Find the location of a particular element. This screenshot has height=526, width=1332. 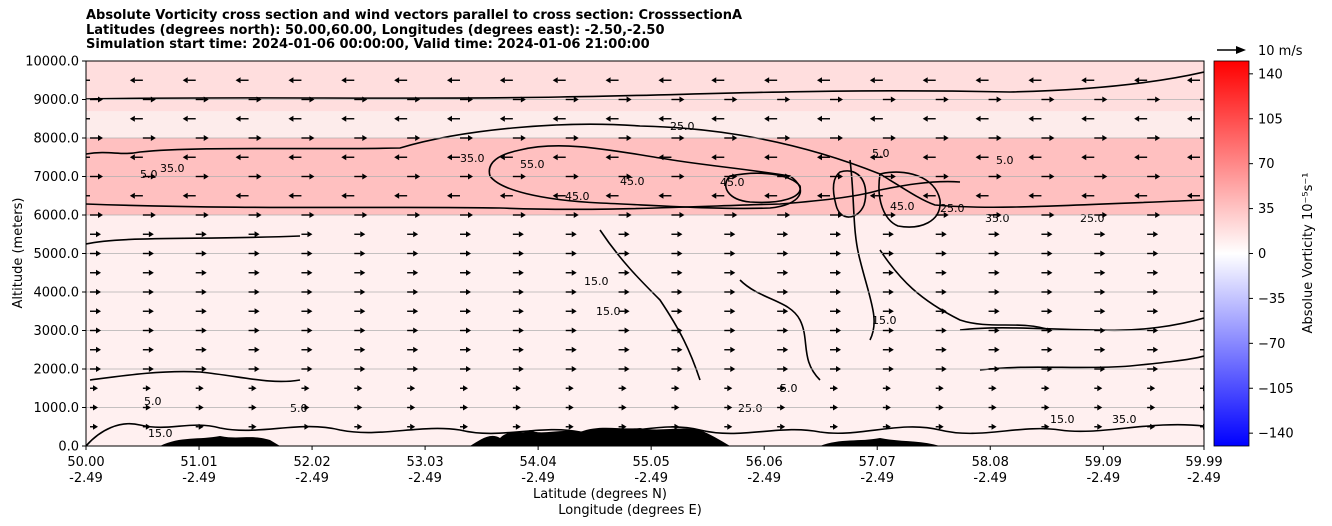

quiver-key-label: 10 m/s is located at coordinates (1280, 51).